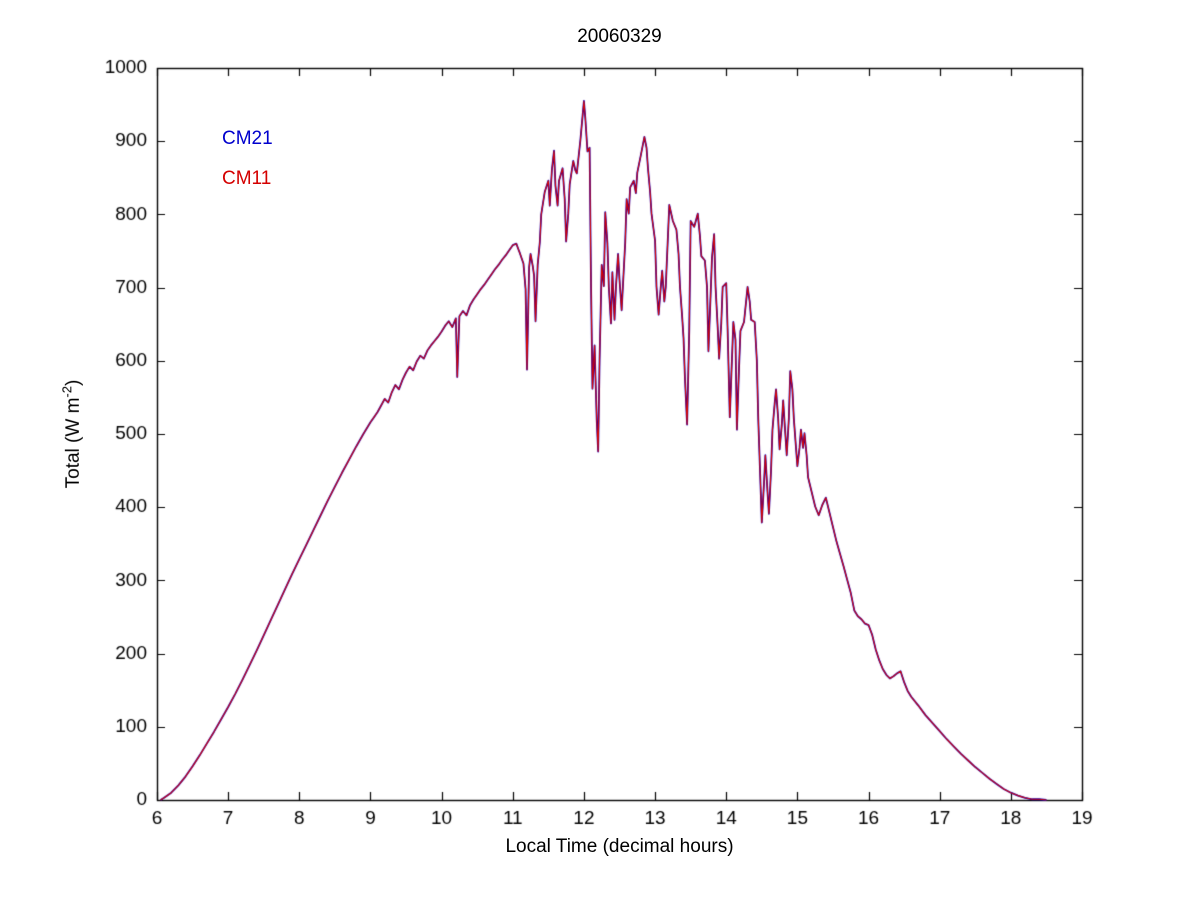 Image resolution: width=1200 pixels, height=900 pixels. I want to click on legend-entry-cm11: CM11, so click(247, 178).